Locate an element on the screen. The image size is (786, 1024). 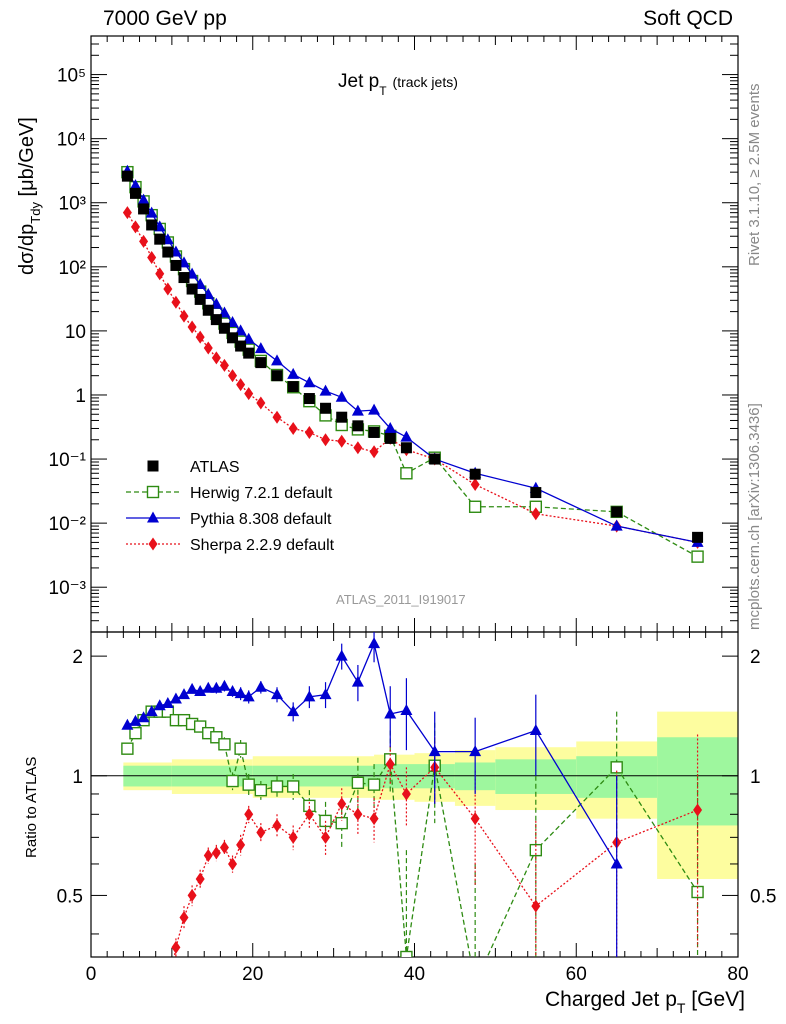
ratio-y-tick-label: 2 is located at coordinates (77, 657).